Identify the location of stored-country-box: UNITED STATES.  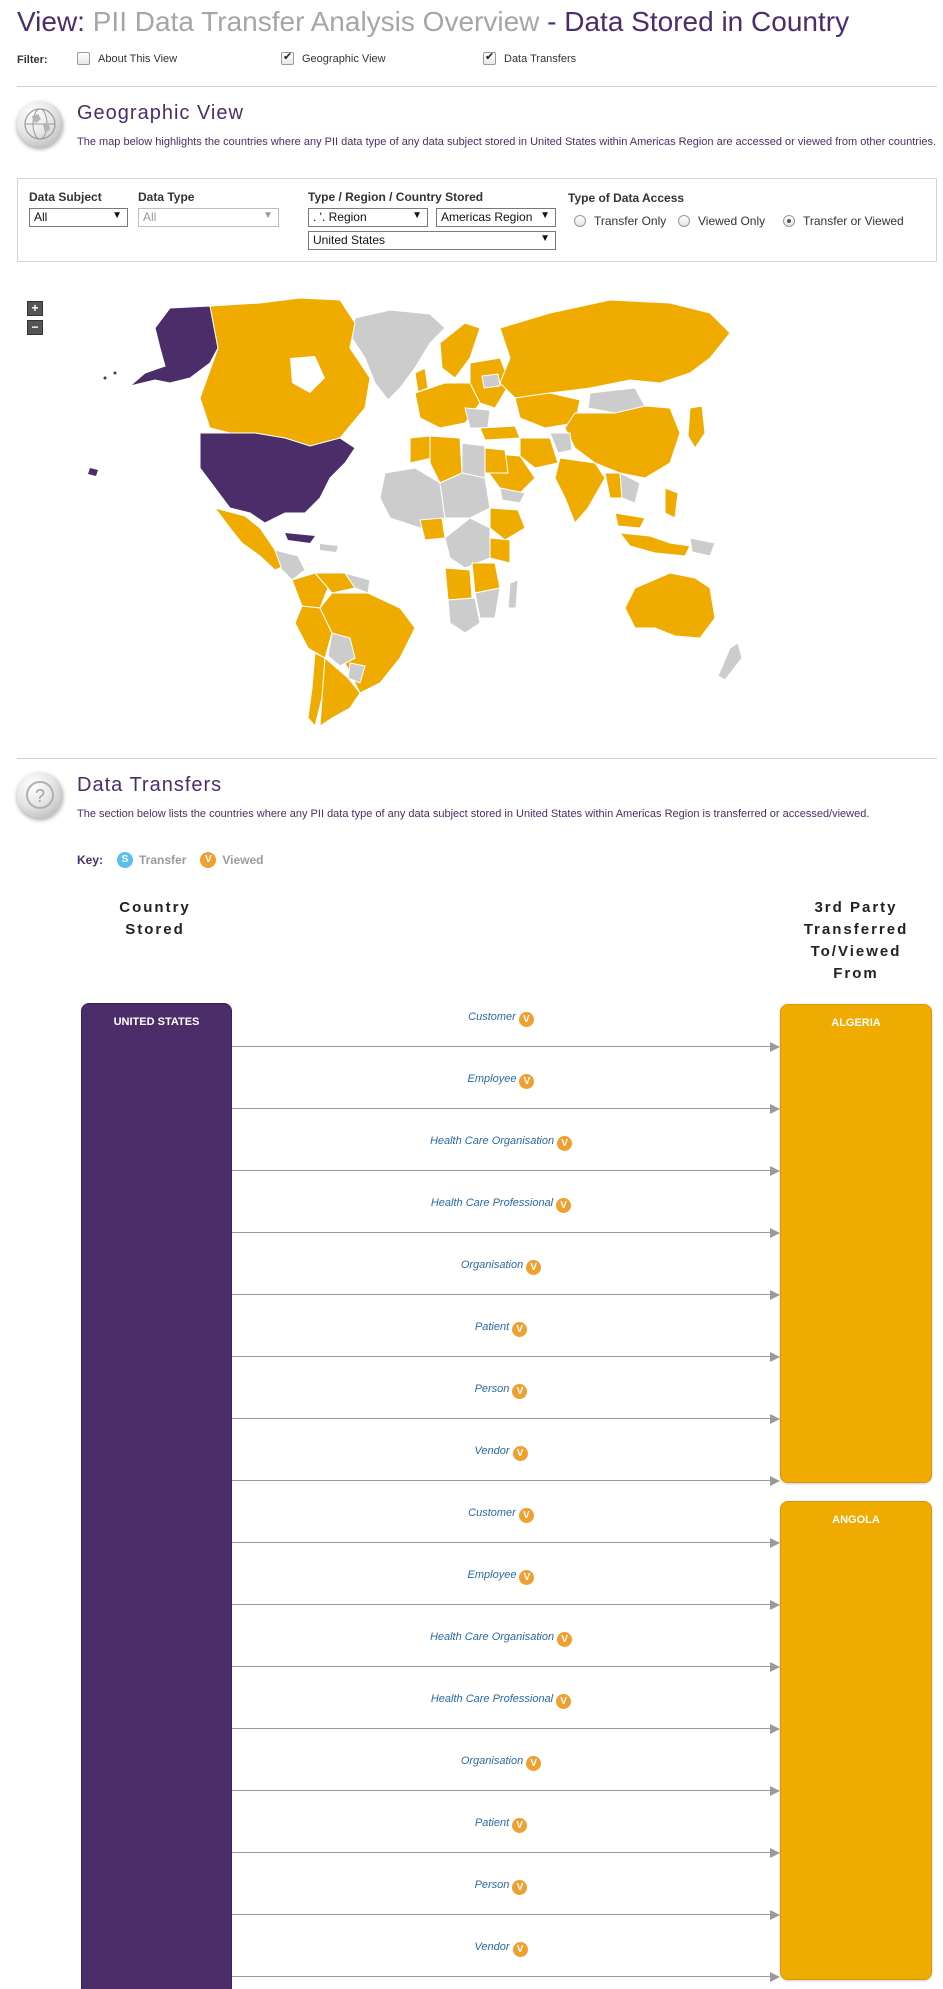
(156, 1496).